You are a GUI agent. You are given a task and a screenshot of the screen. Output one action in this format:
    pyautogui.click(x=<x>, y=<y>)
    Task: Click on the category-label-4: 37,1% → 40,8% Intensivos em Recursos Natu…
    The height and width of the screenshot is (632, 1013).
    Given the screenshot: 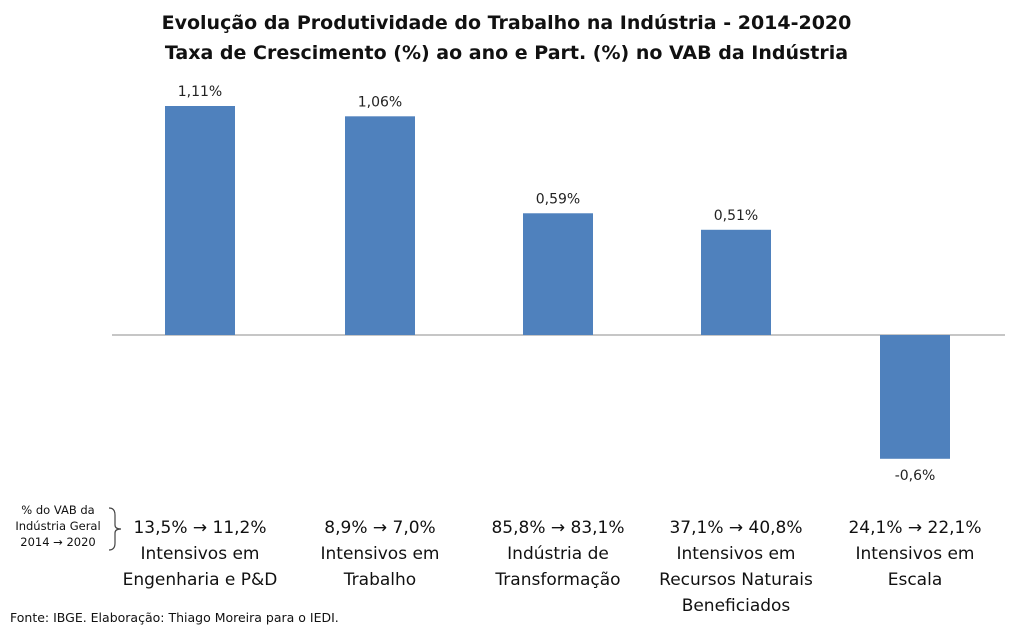 What is the action you would take?
    pyautogui.click(x=736, y=567)
    